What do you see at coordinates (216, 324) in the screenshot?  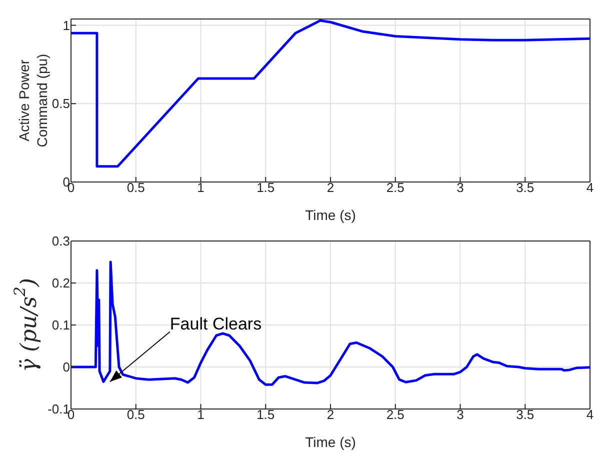 I see `annotation: Fault Clears` at bounding box center [216, 324].